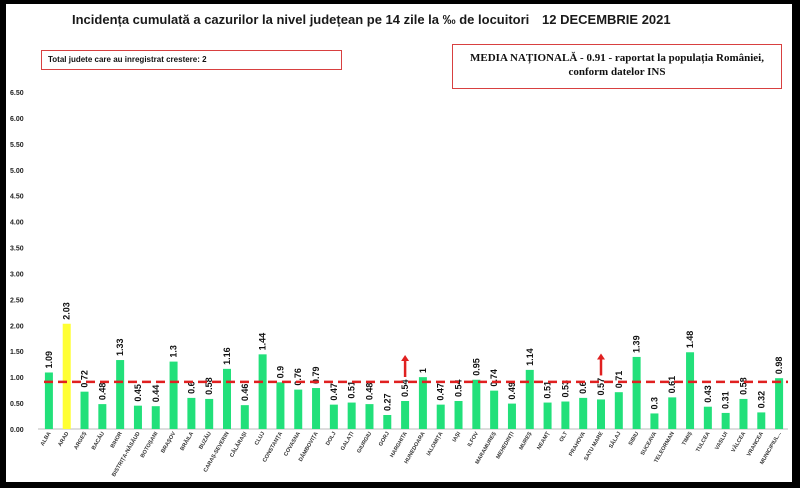  Describe the element at coordinates (387, 402) in the screenshot. I see `data-label: 0.27` at that location.